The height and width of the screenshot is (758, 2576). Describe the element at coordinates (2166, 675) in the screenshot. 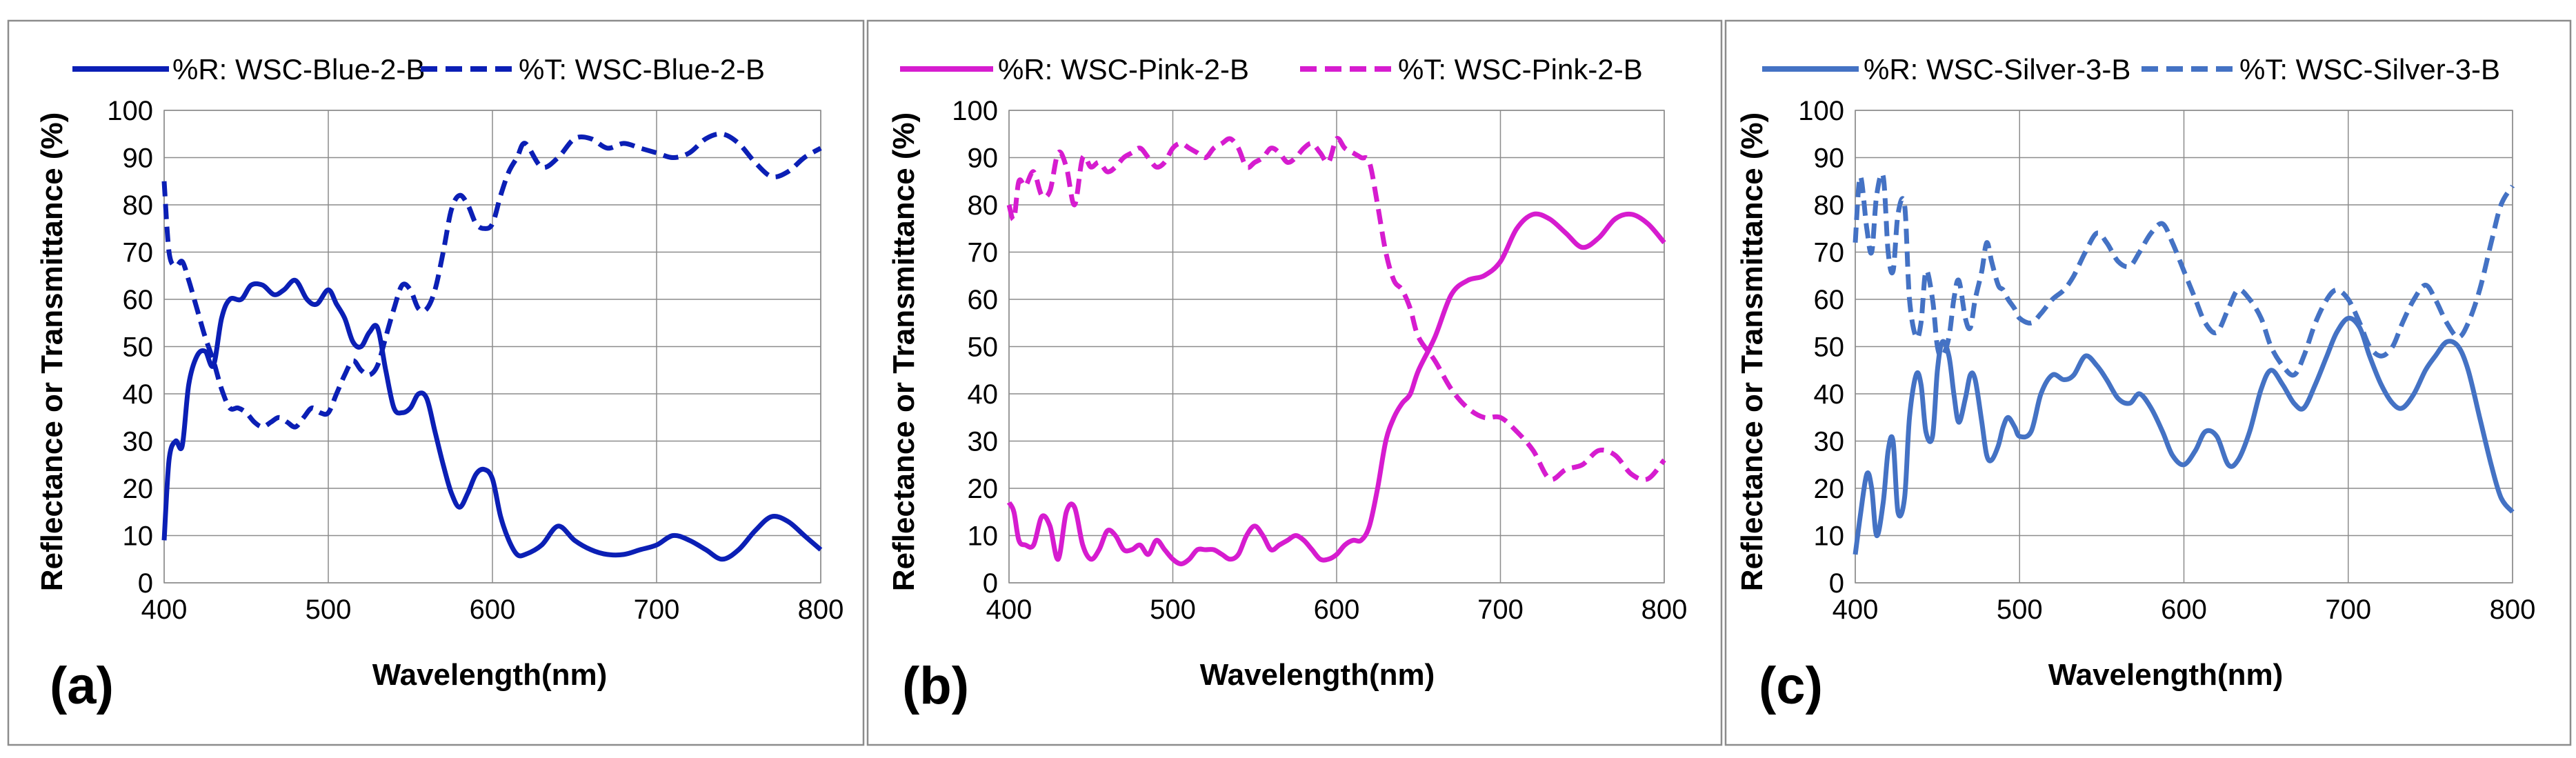

I see `x-axis-title-c: Wavelength(nm)` at that location.